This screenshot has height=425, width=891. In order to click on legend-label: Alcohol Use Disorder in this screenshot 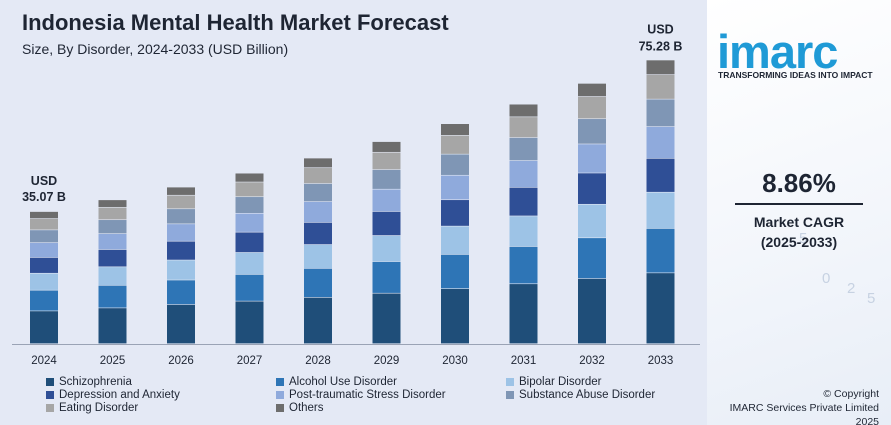, I will do `click(343, 382)`.